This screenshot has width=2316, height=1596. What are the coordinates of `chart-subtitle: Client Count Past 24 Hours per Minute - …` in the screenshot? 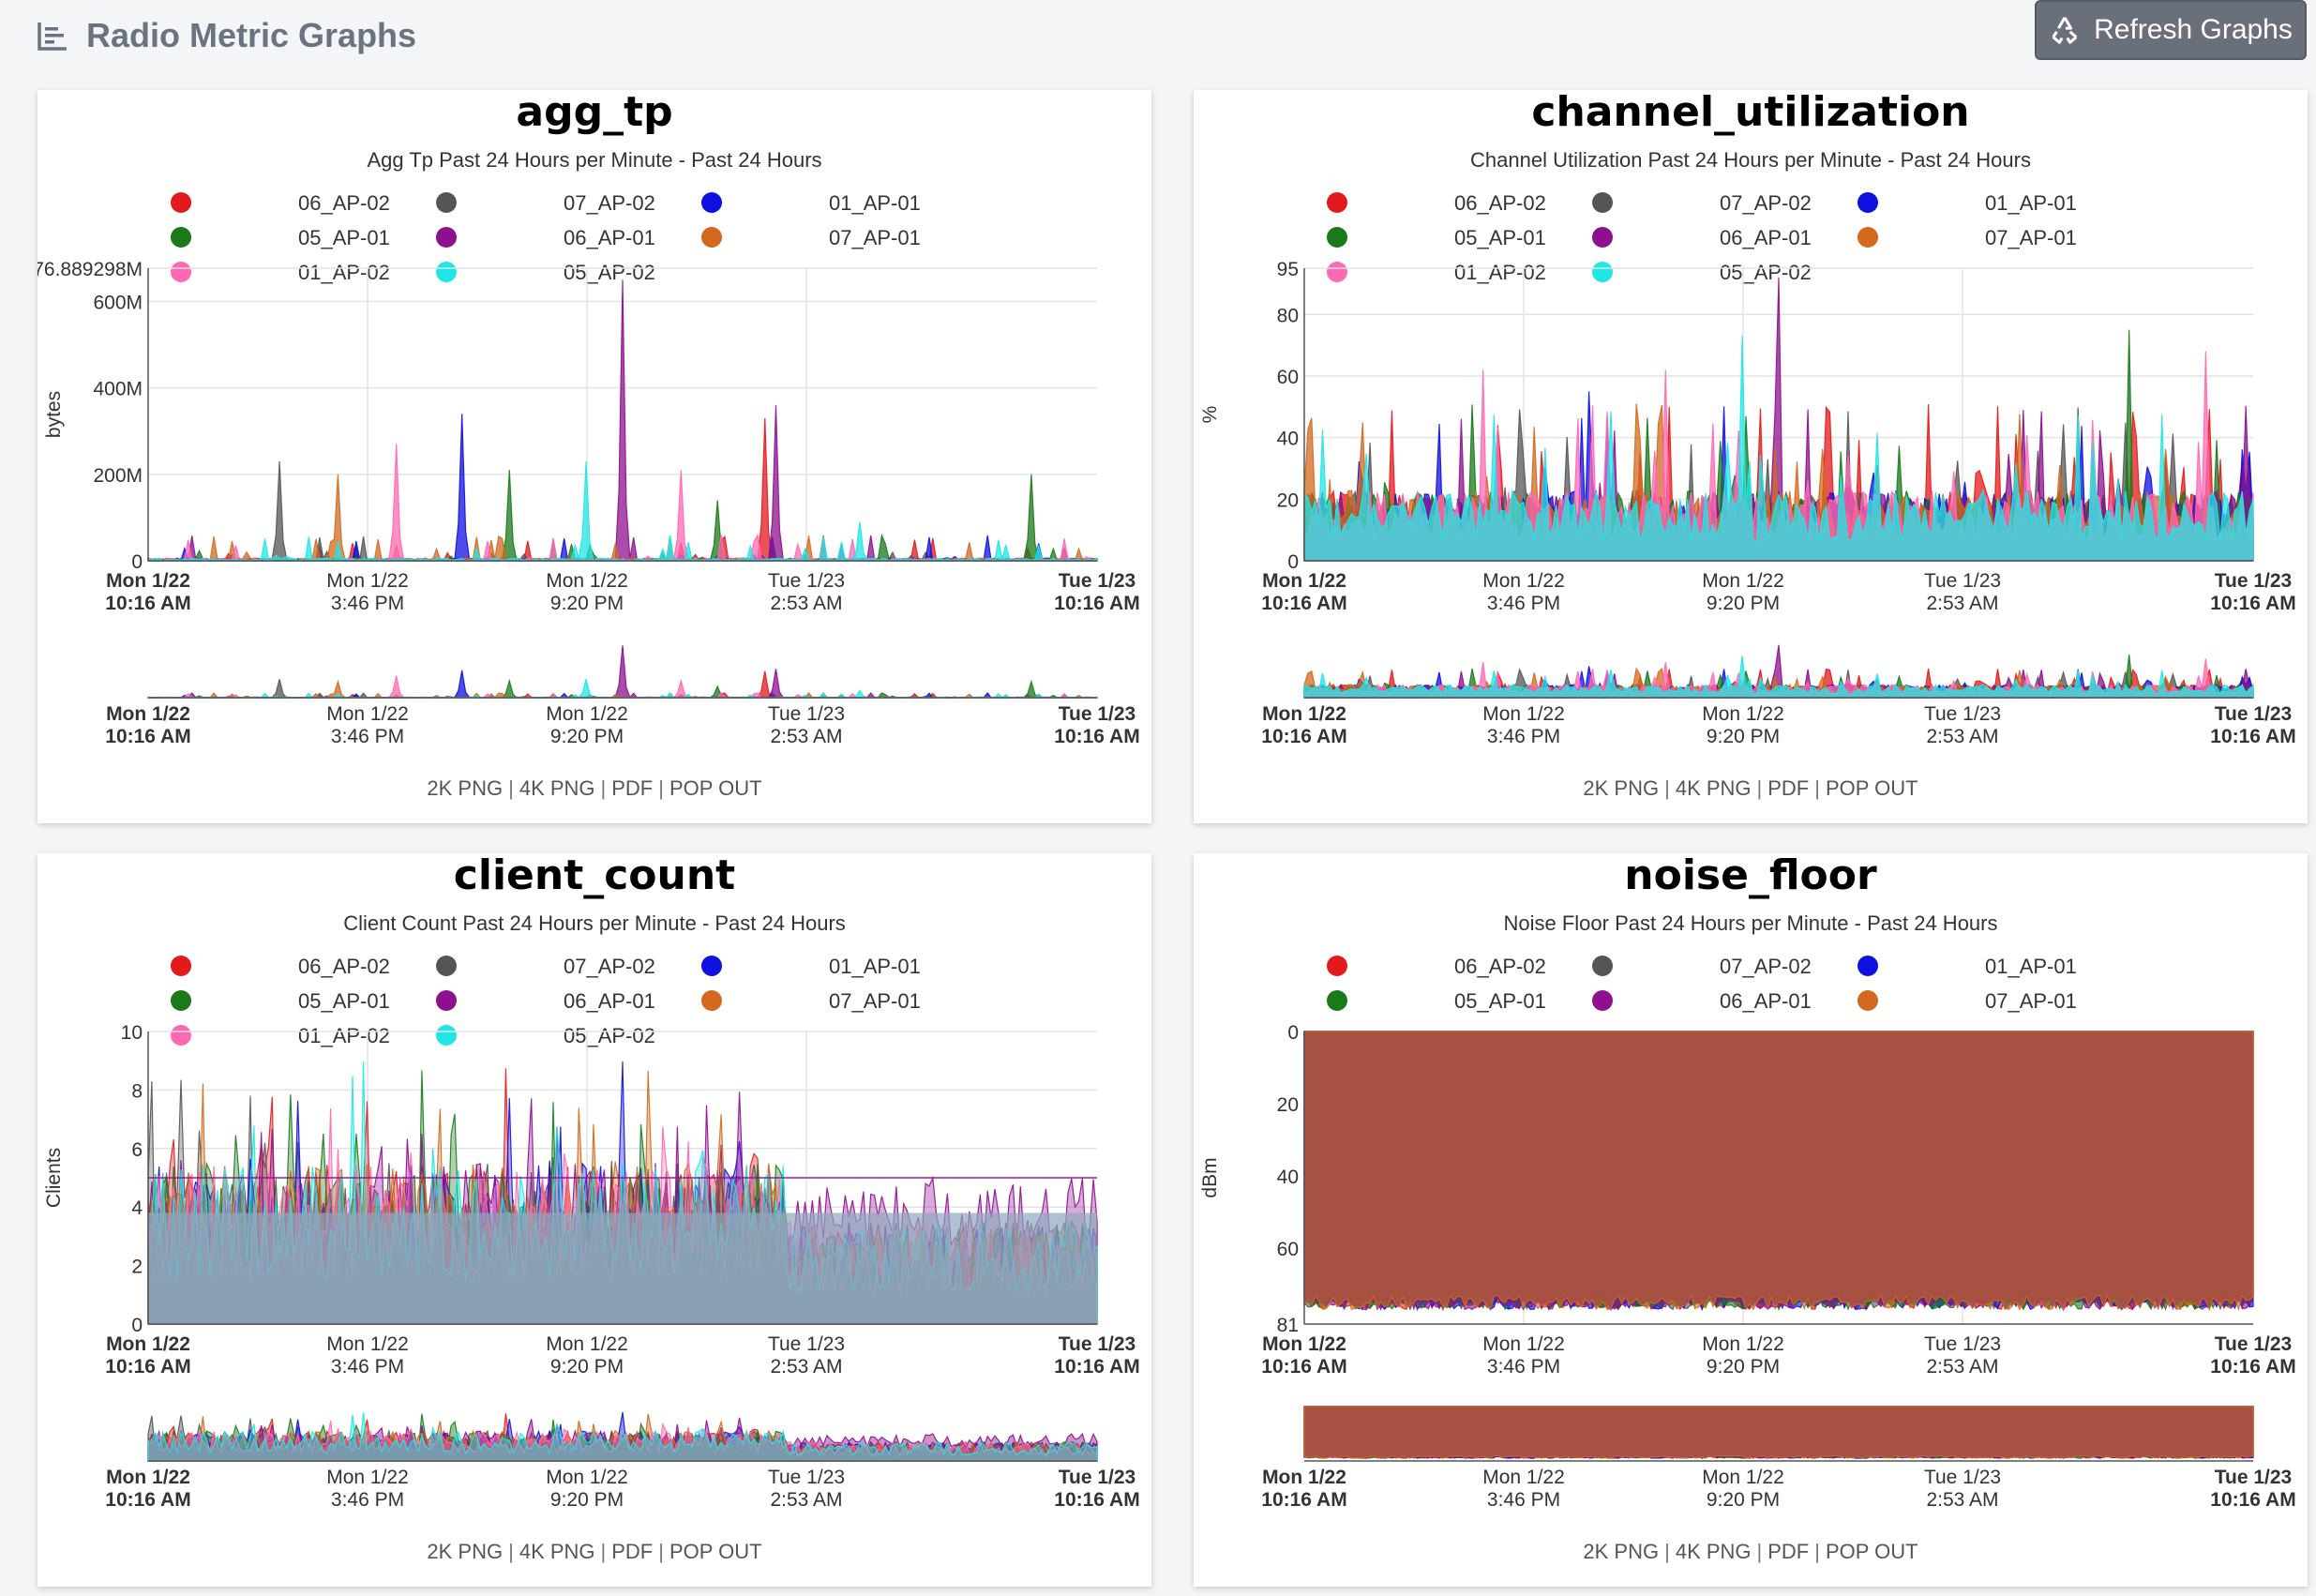 It's located at (594, 923).